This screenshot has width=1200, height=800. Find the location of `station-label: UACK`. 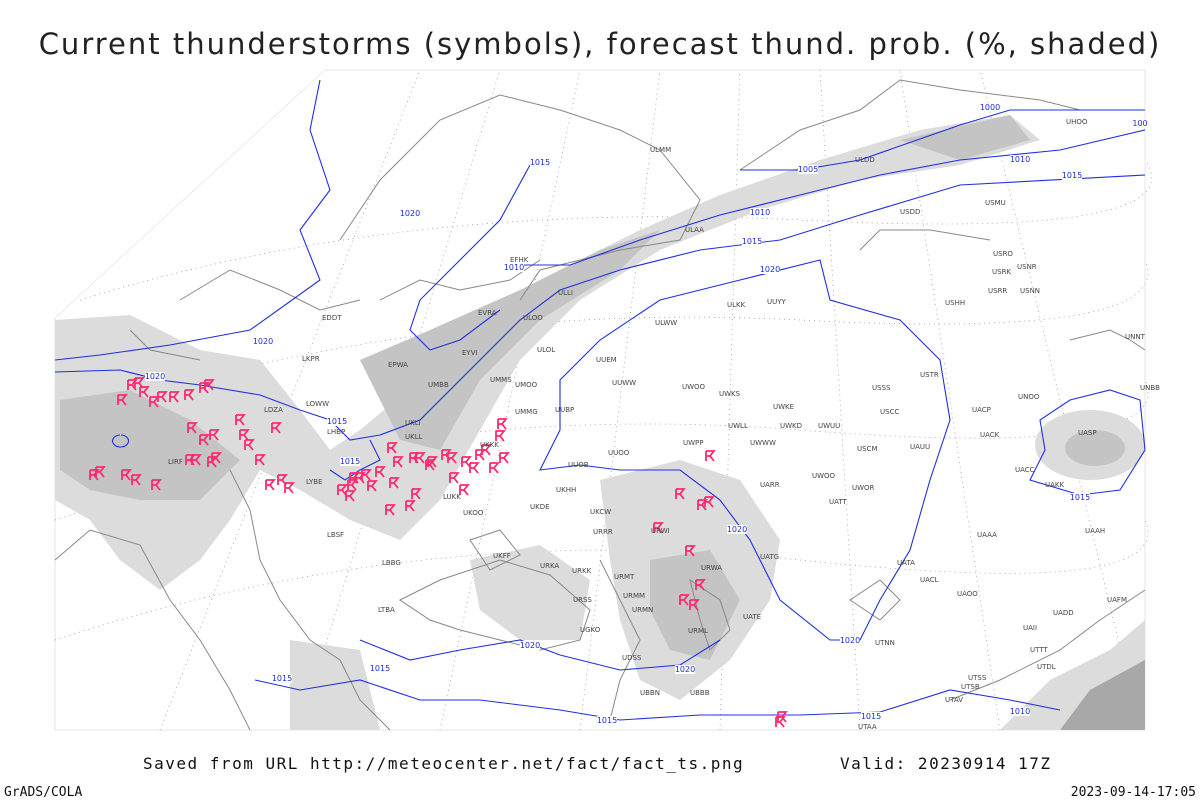

station-label: UACK is located at coordinates (990, 435).